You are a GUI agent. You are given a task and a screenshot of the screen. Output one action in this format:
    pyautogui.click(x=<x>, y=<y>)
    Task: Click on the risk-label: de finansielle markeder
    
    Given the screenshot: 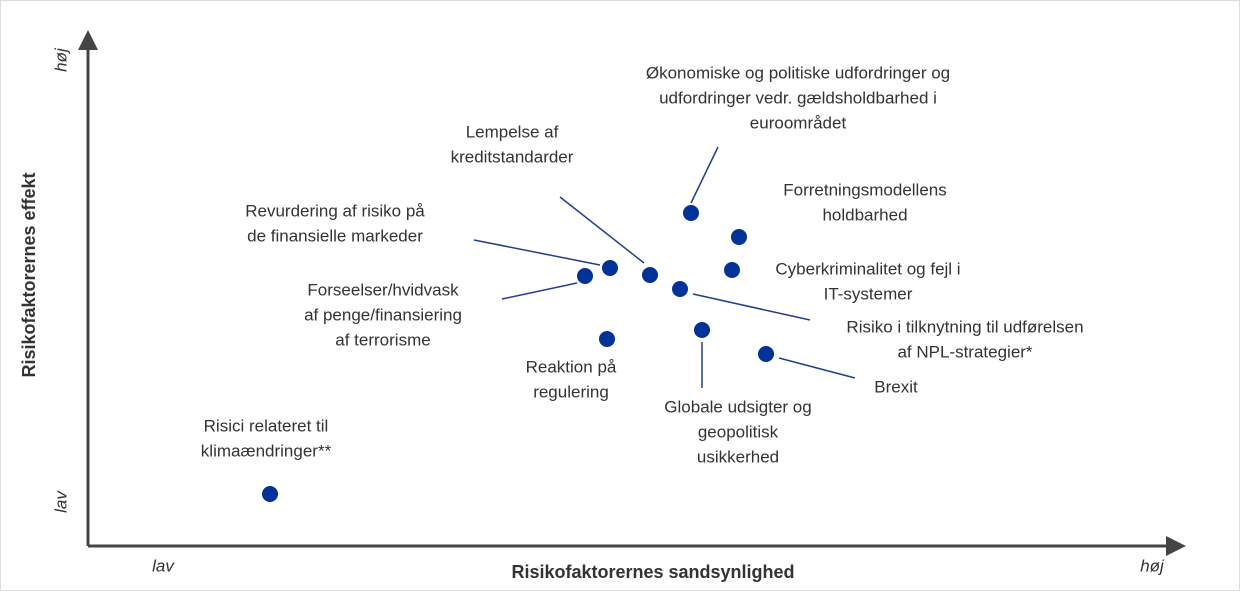 What is the action you would take?
    pyautogui.click(x=335, y=235)
    